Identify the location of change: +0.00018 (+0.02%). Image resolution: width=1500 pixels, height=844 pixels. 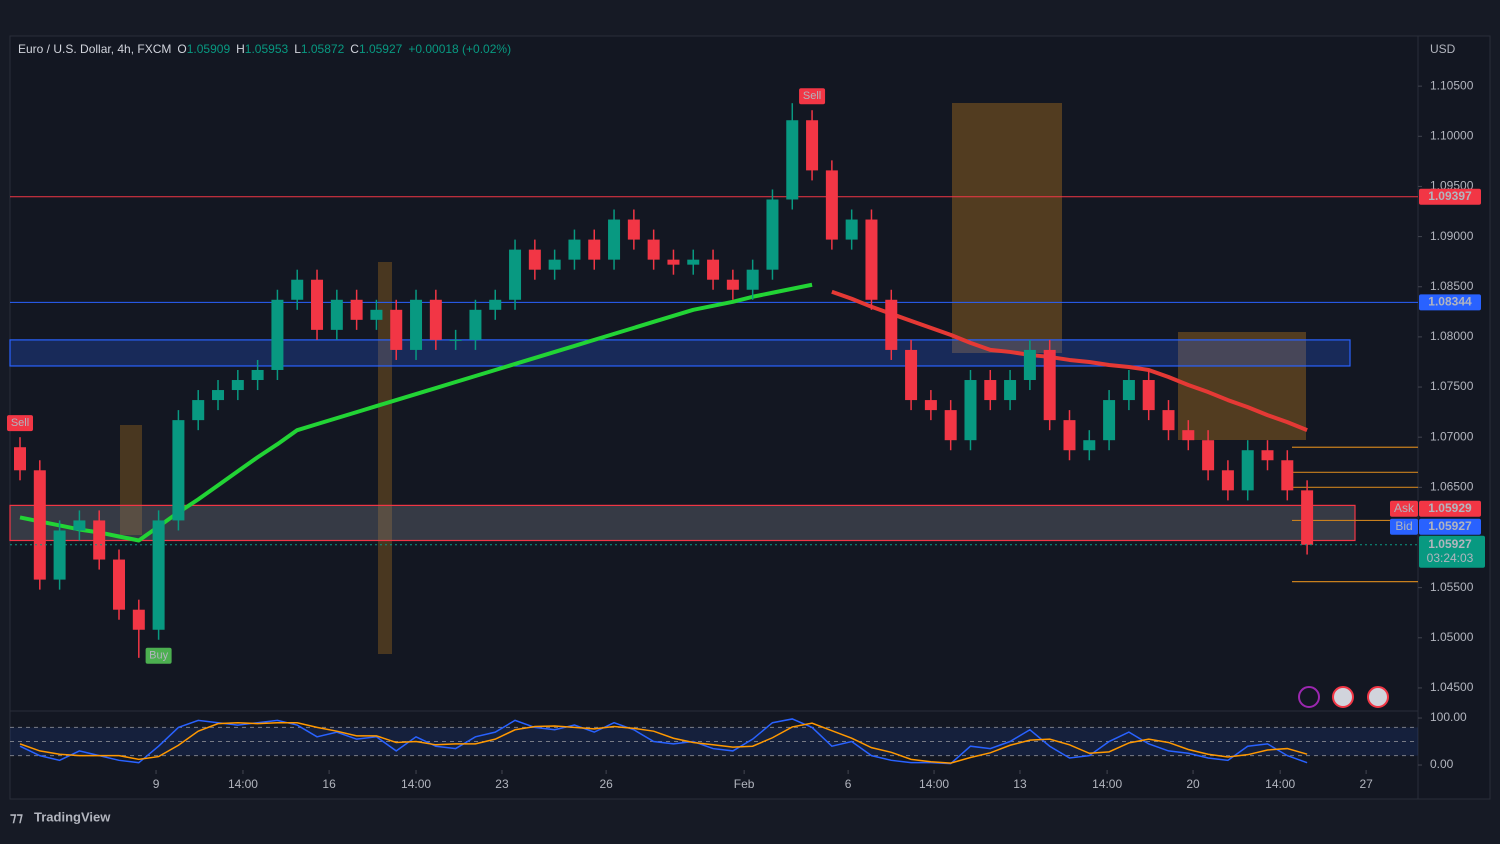
(459, 49).